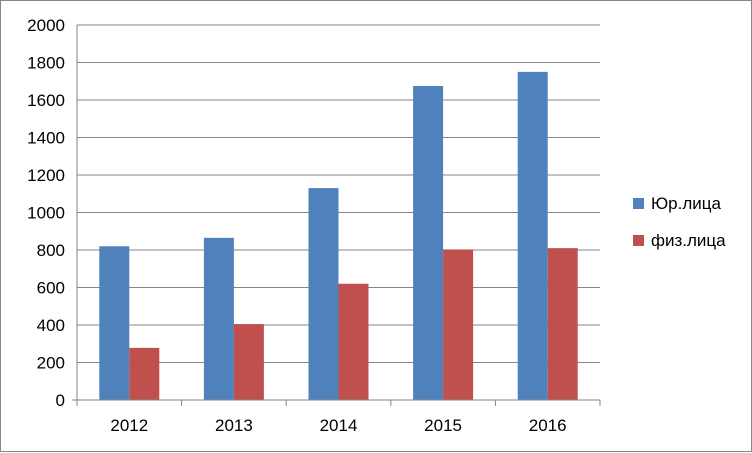  I want to click on x-axis-tick-labels: 2012 2013 2014 2015 2016, so click(338, 425).